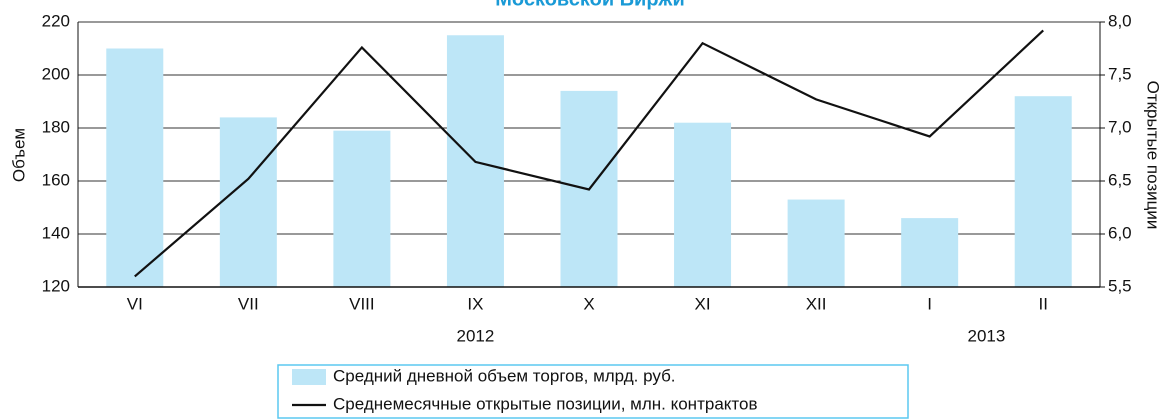  Describe the element at coordinates (590, 5) in the screenshot. I see `chart-title: Московской Биржи` at that location.